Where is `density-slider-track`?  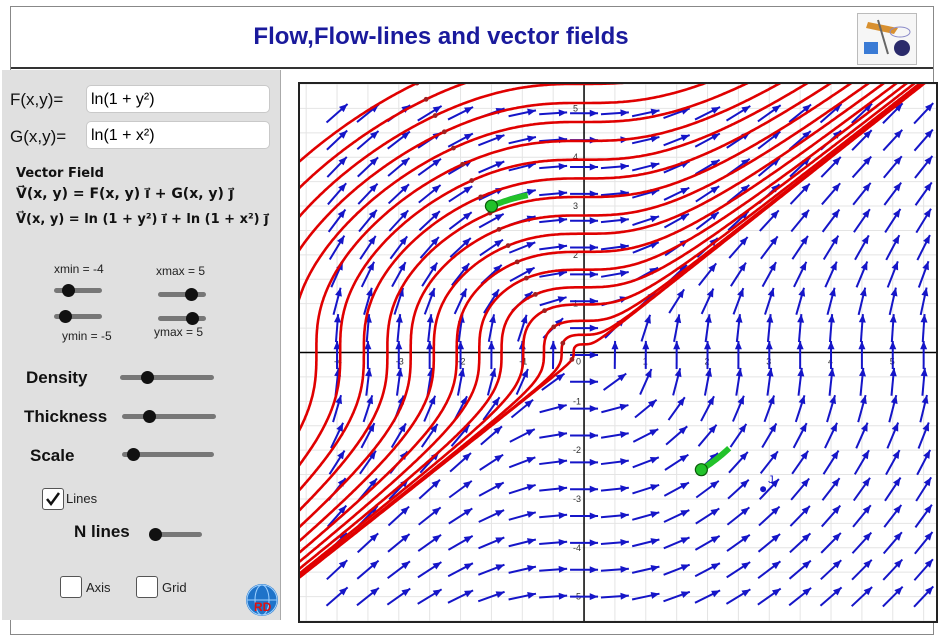
density-slider-track is located at coordinates (167, 377).